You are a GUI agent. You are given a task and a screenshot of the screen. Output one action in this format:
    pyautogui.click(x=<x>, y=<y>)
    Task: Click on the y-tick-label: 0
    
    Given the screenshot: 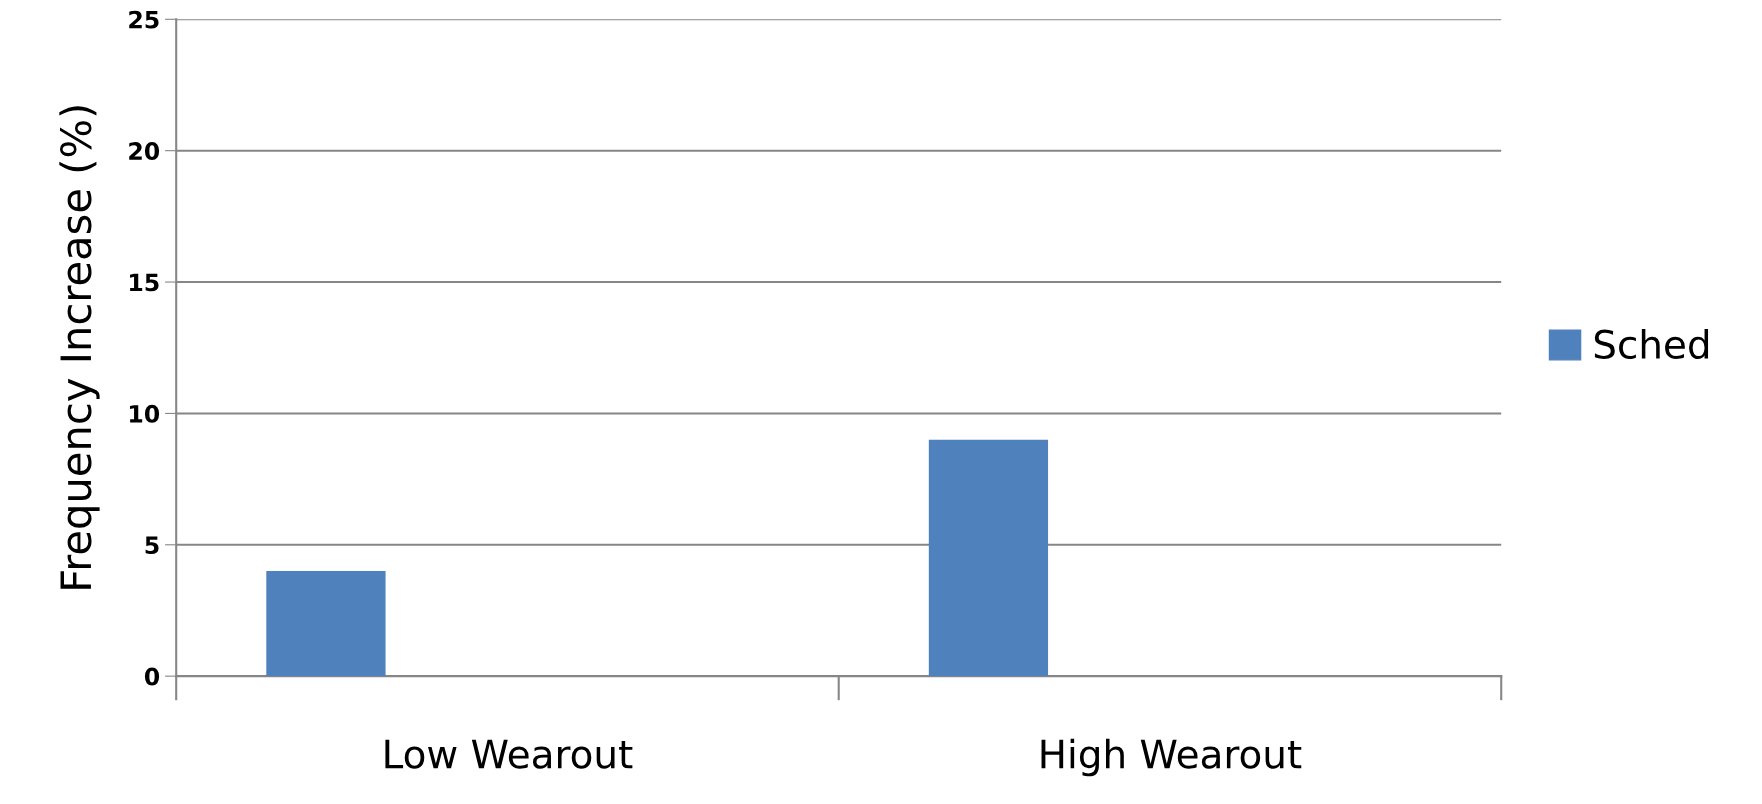 What is the action you would take?
    pyautogui.click(x=152, y=676)
    